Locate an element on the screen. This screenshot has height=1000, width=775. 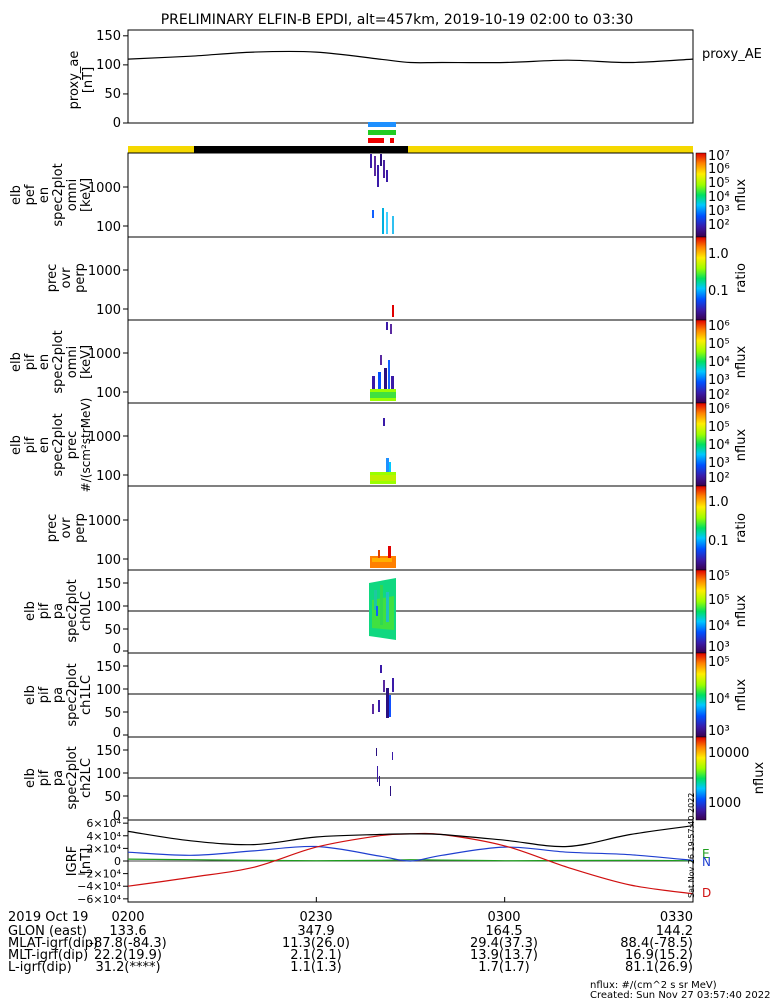
panel-7-ylabel-5: ch1LC is located at coordinates (86, 695).